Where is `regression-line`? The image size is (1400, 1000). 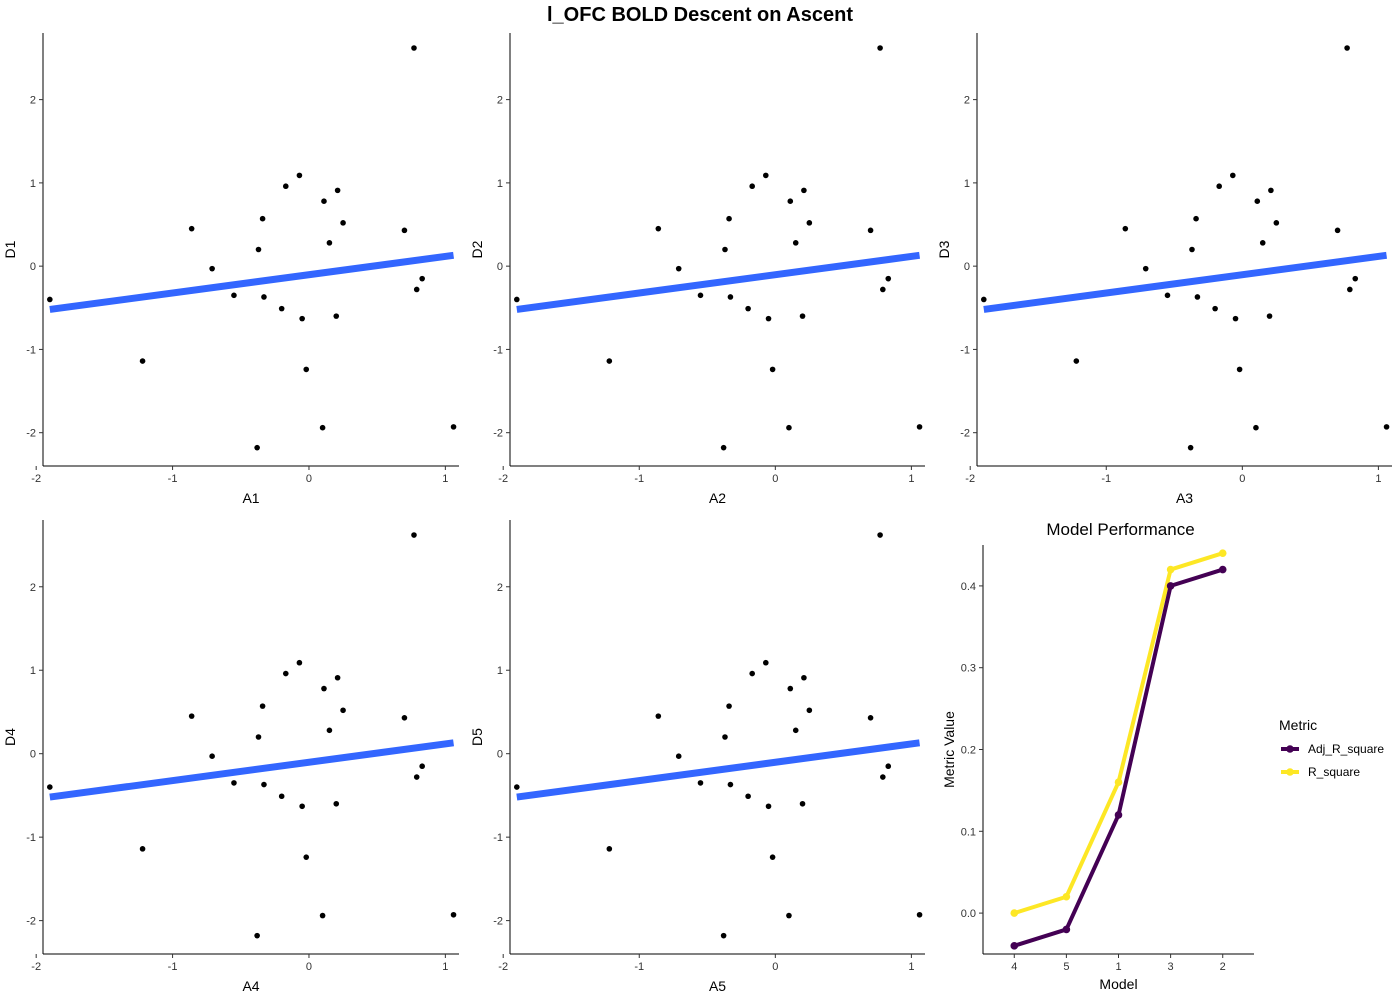
regression-line is located at coordinates (1185, 282).